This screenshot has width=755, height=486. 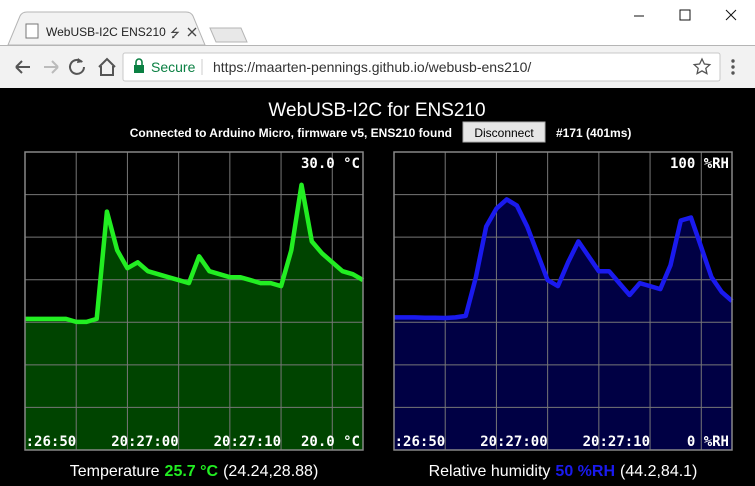 What do you see at coordinates (22, 67) in the screenshot?
I see `back-button` at bounding box center [22, 67].